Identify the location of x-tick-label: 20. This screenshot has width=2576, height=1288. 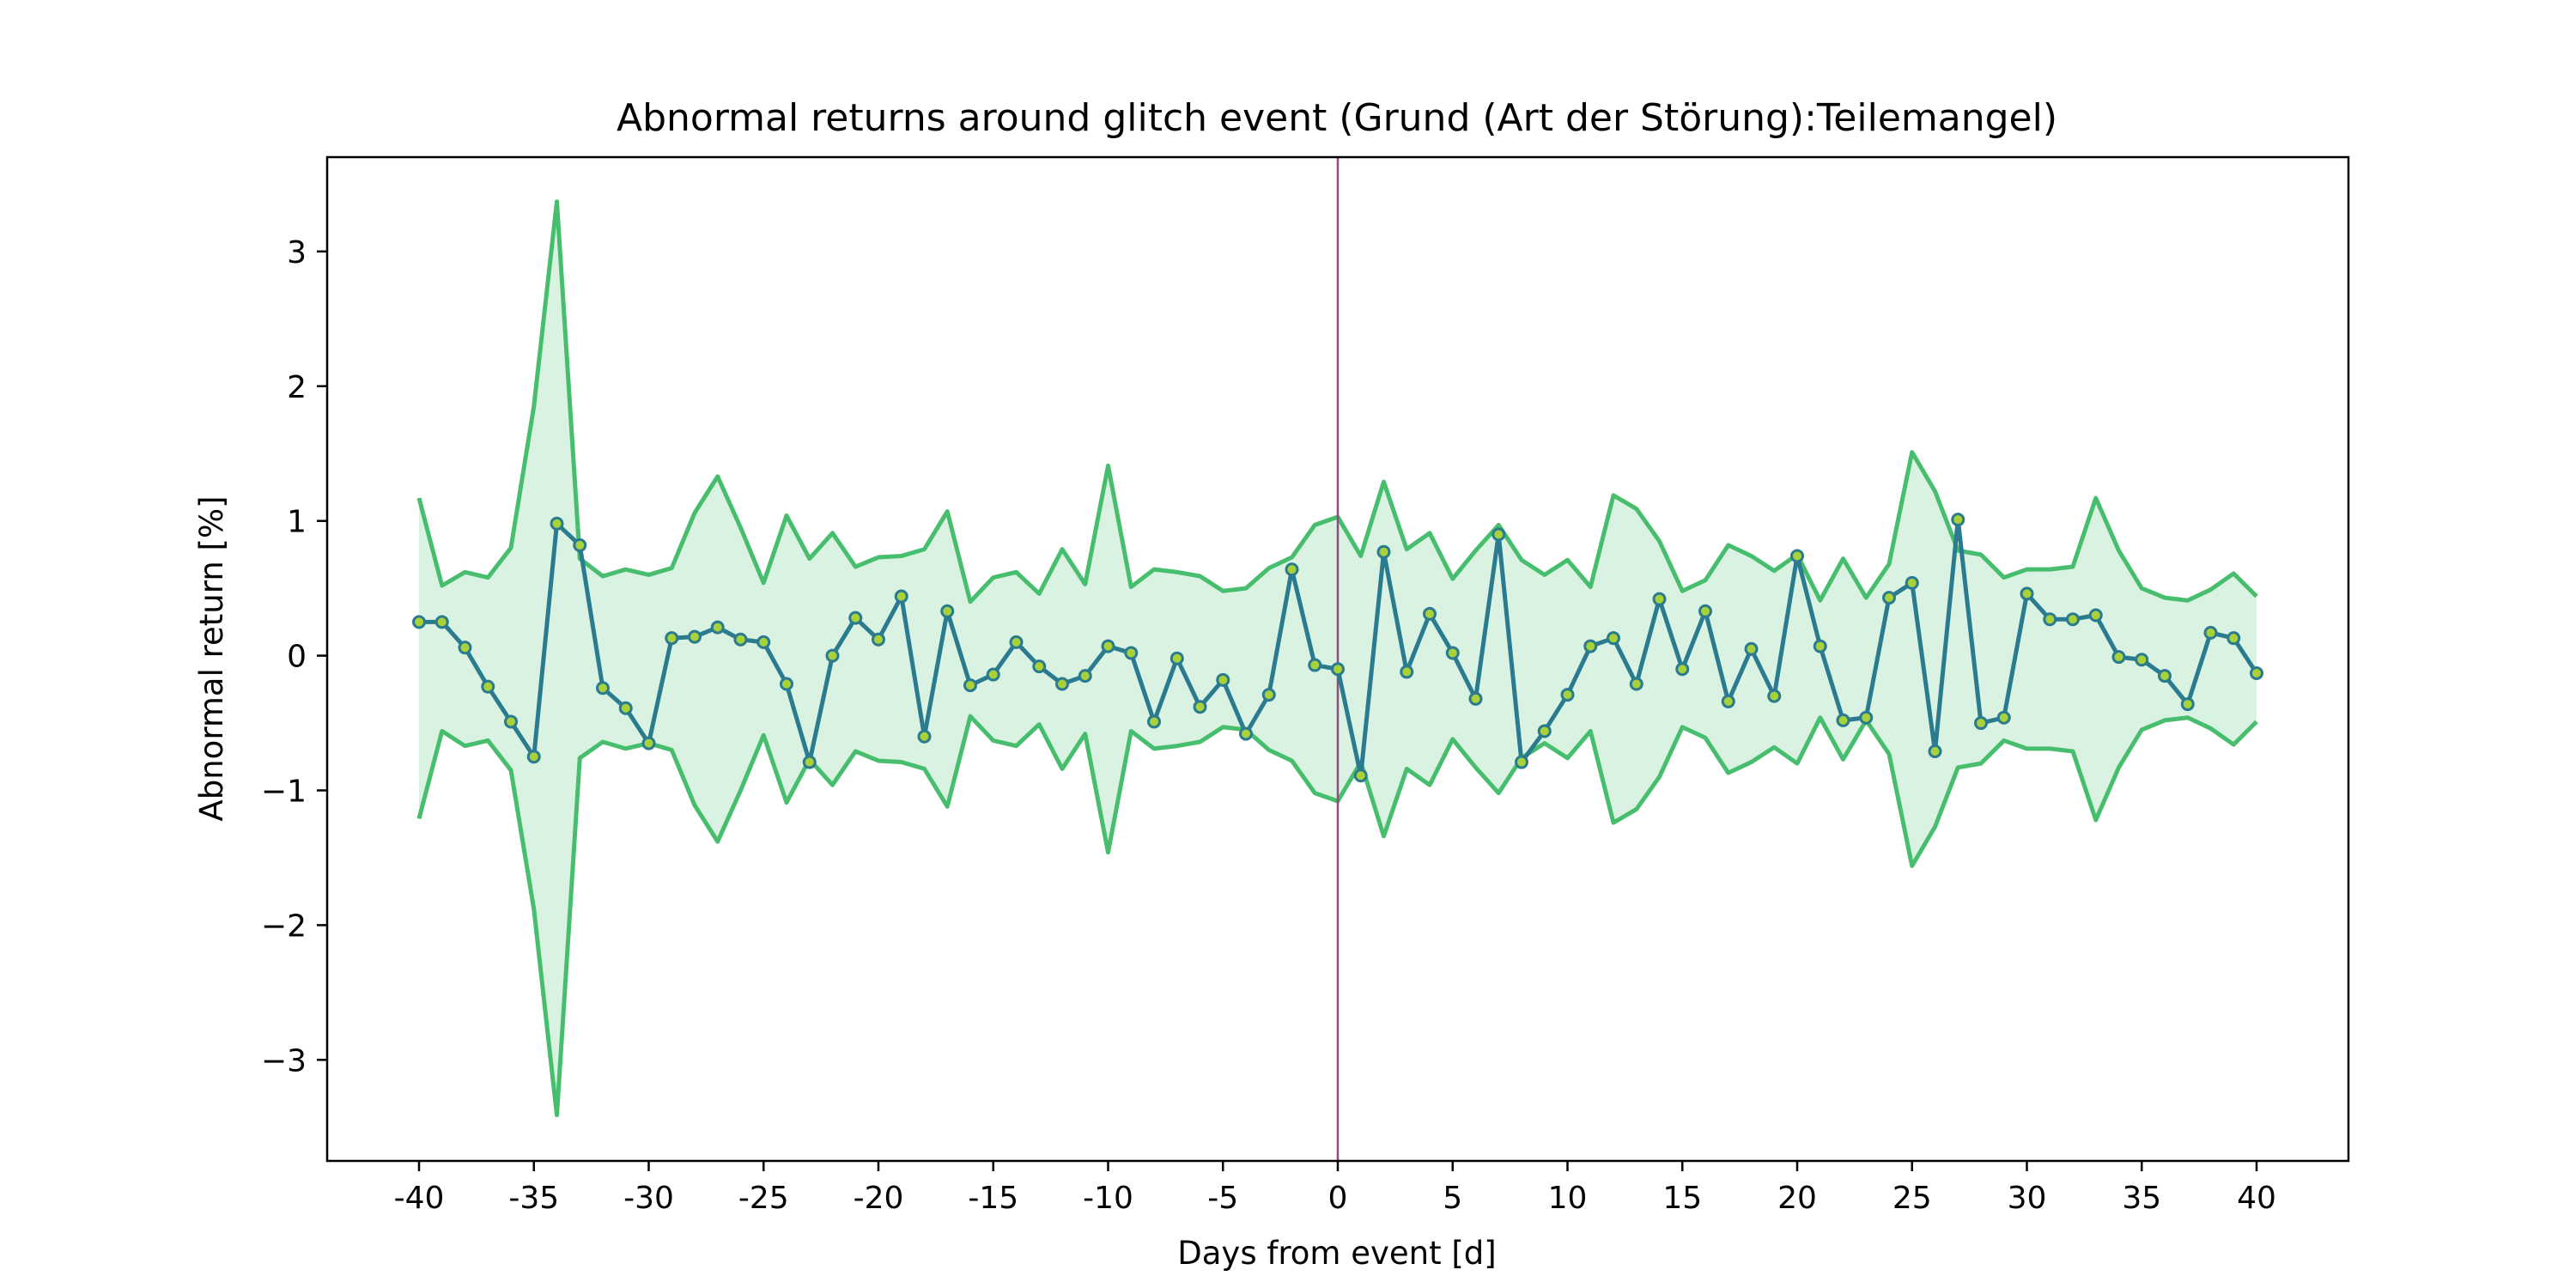
(1797, 1199).